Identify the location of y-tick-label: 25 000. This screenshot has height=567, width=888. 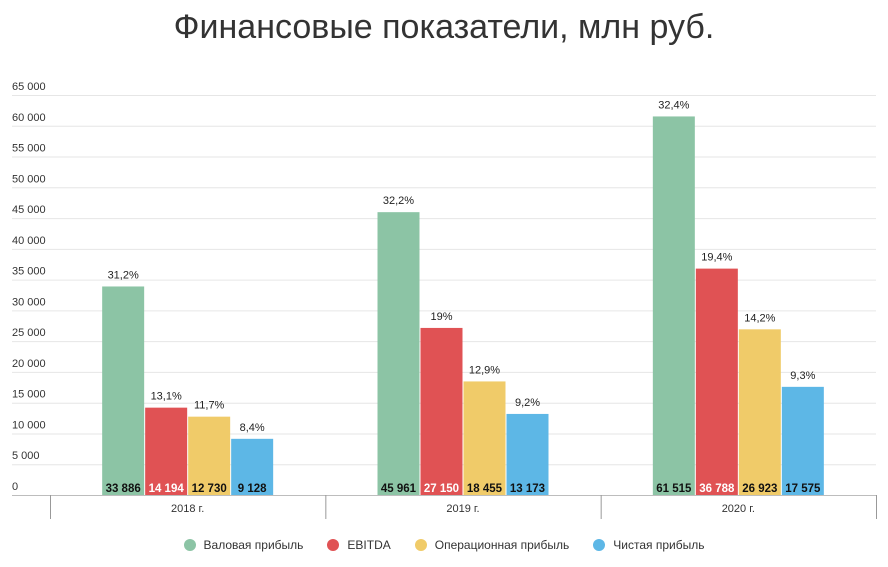
(29, 333).